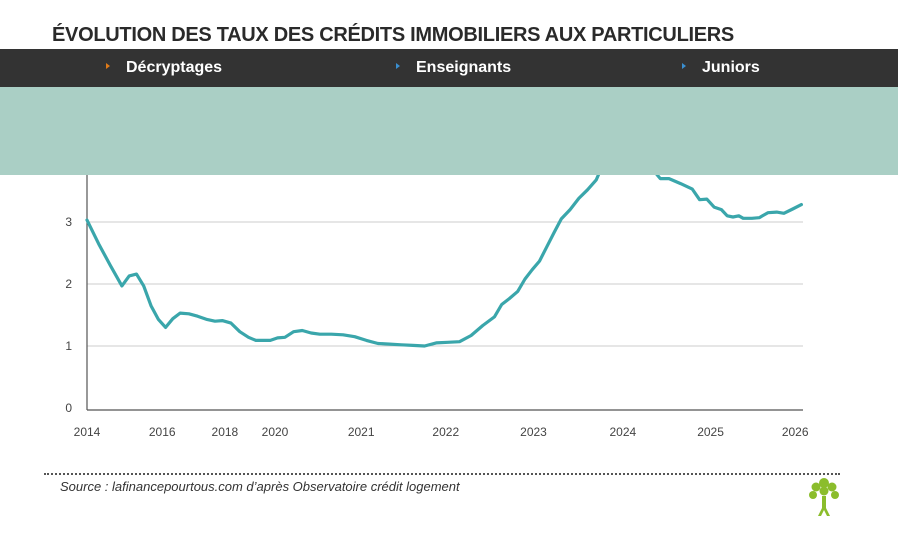 This screenshot has height=539, width=898. I want to click on nav-item-decryptages: Décryptages, so click(164, 68).